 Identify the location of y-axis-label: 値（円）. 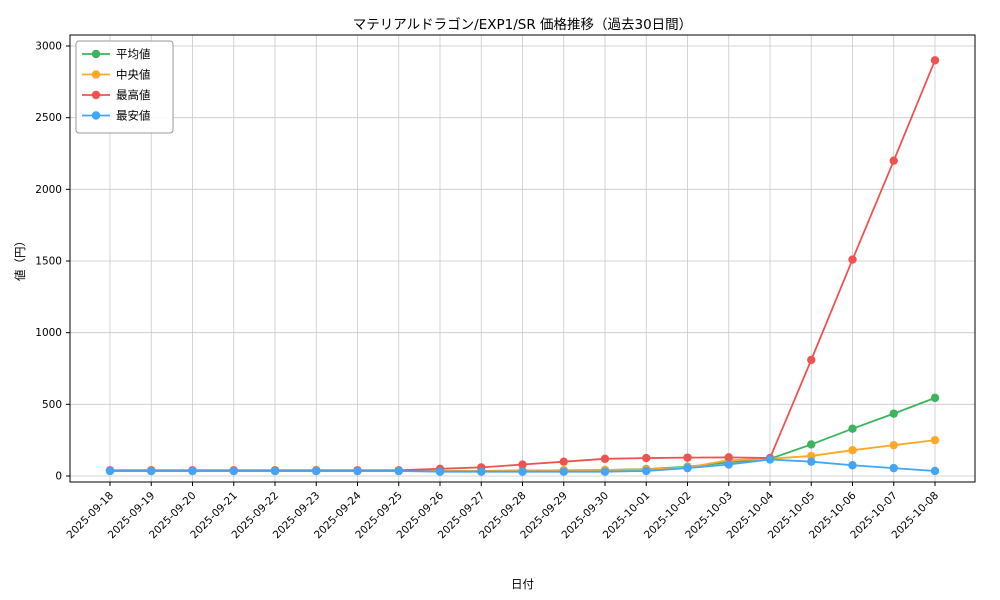
(20, 258).